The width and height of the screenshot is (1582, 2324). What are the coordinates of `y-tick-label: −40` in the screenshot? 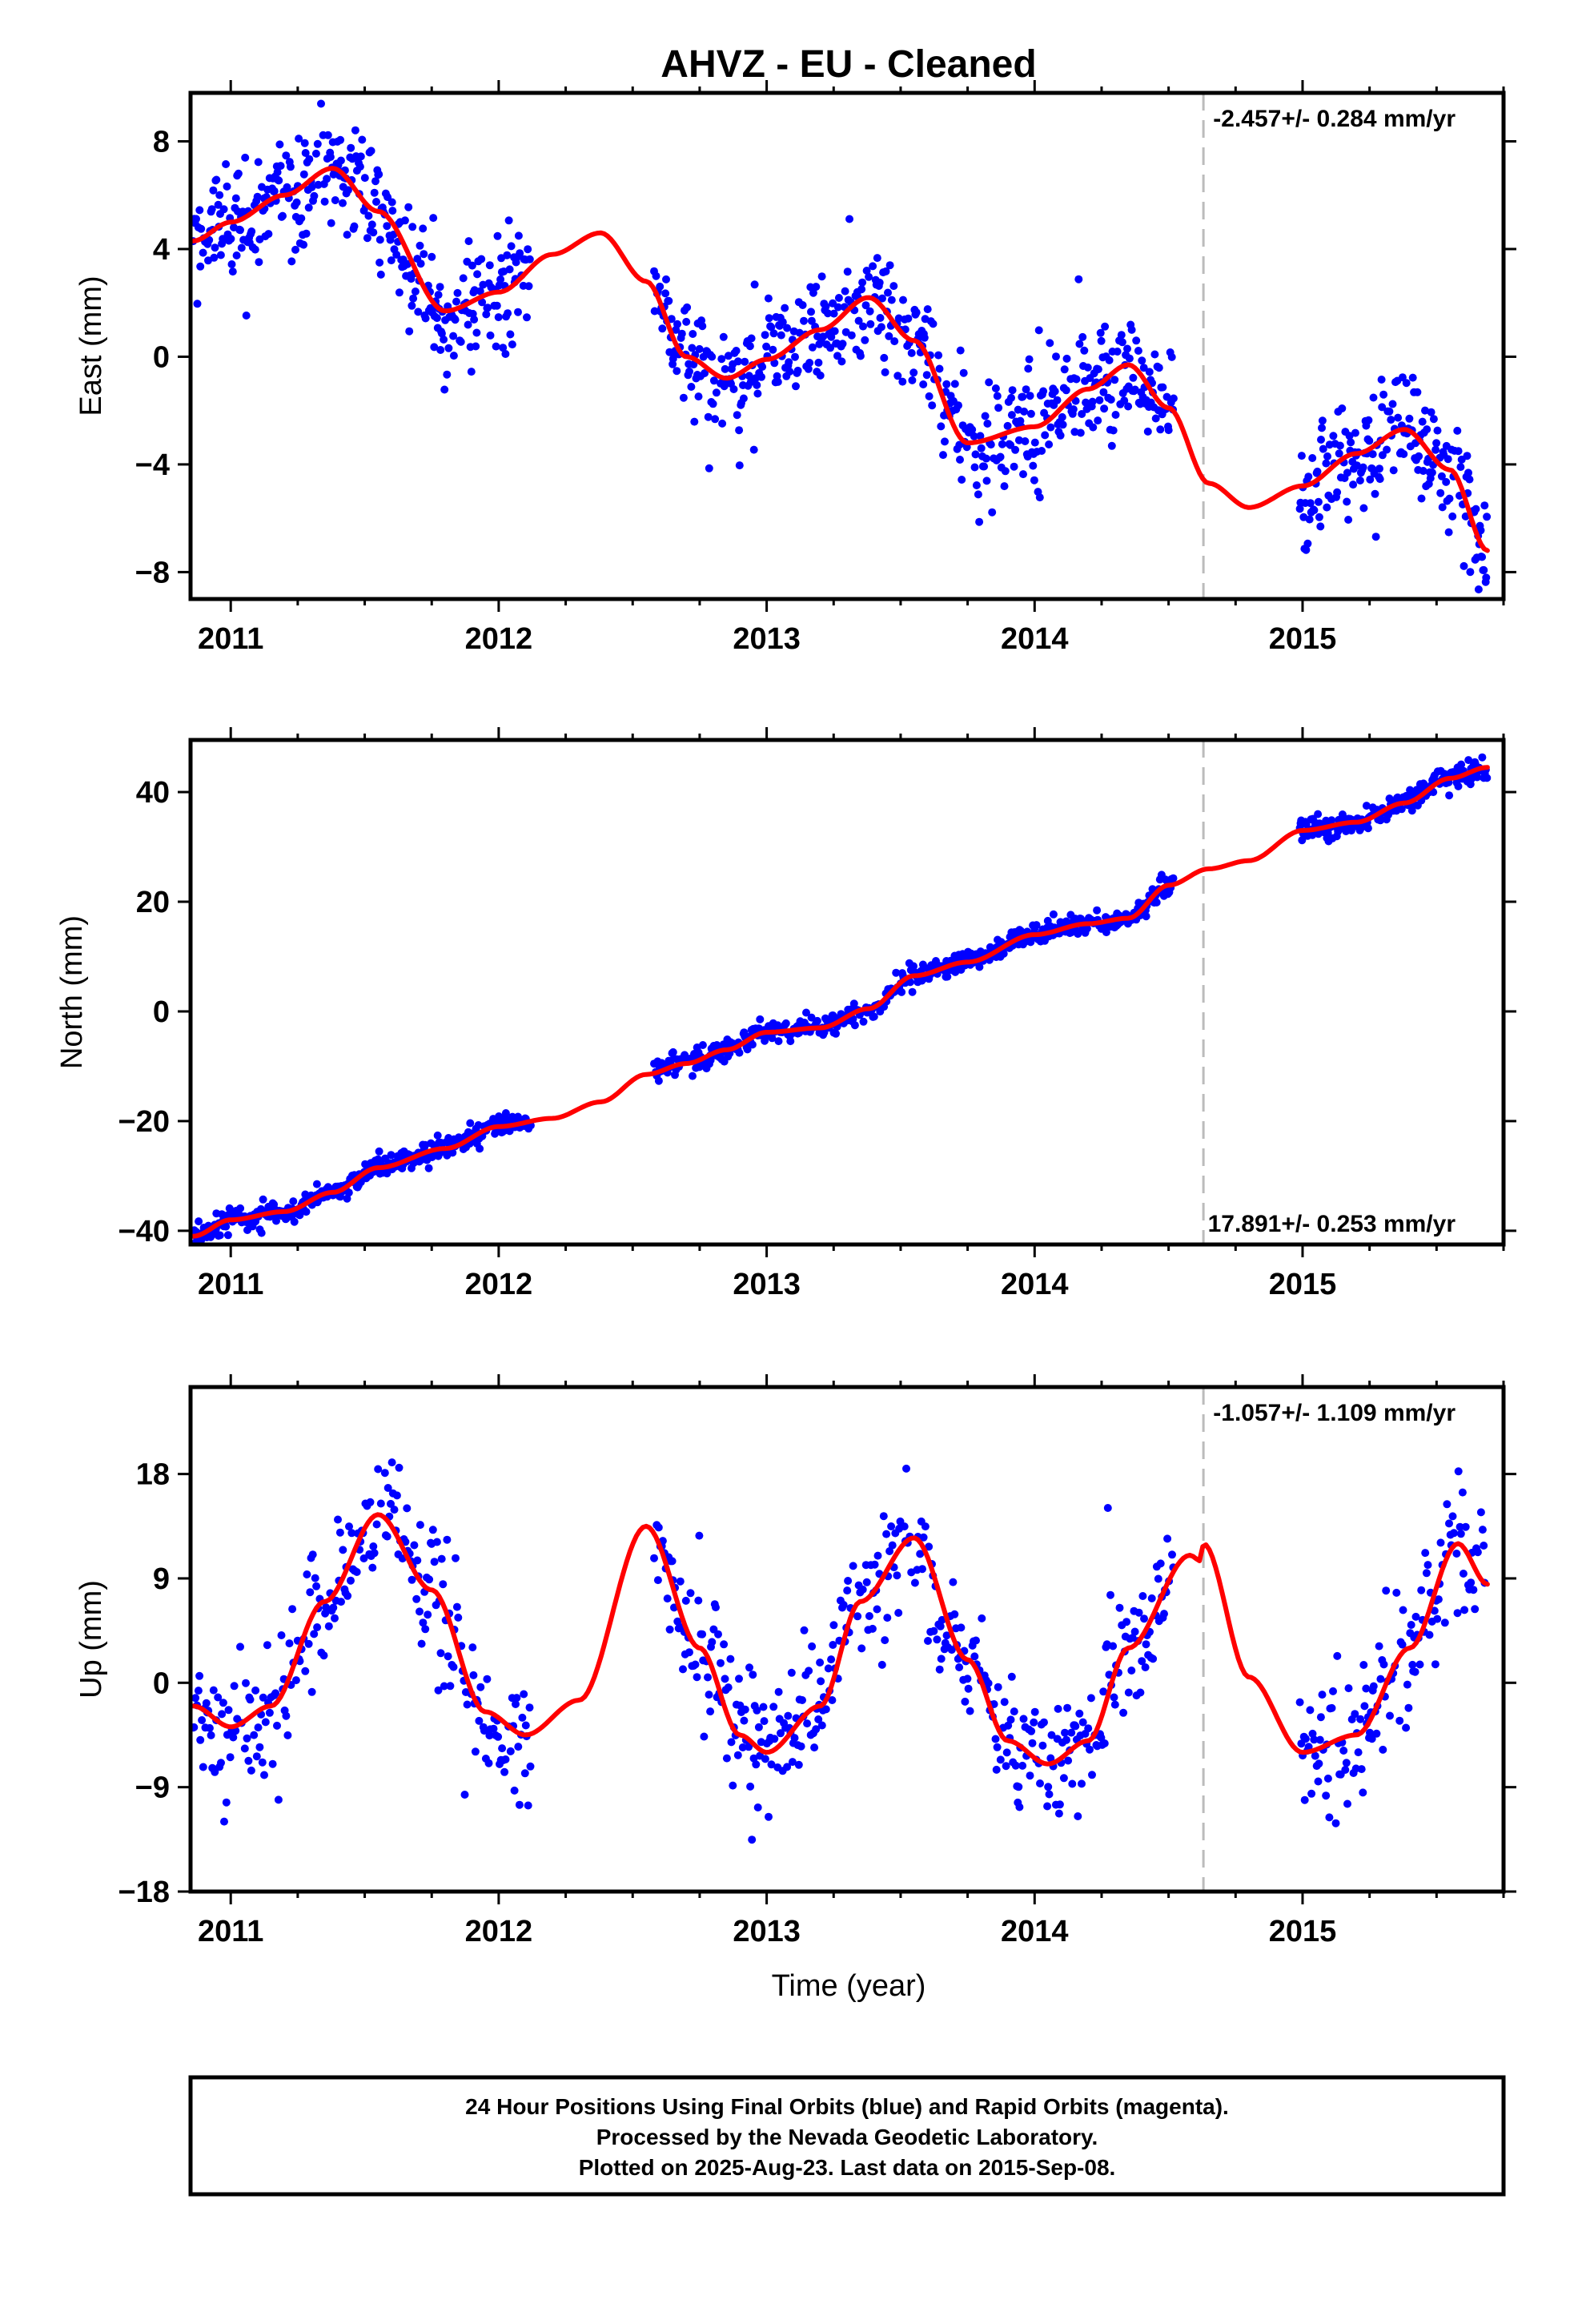 It's located at (144, 1231).